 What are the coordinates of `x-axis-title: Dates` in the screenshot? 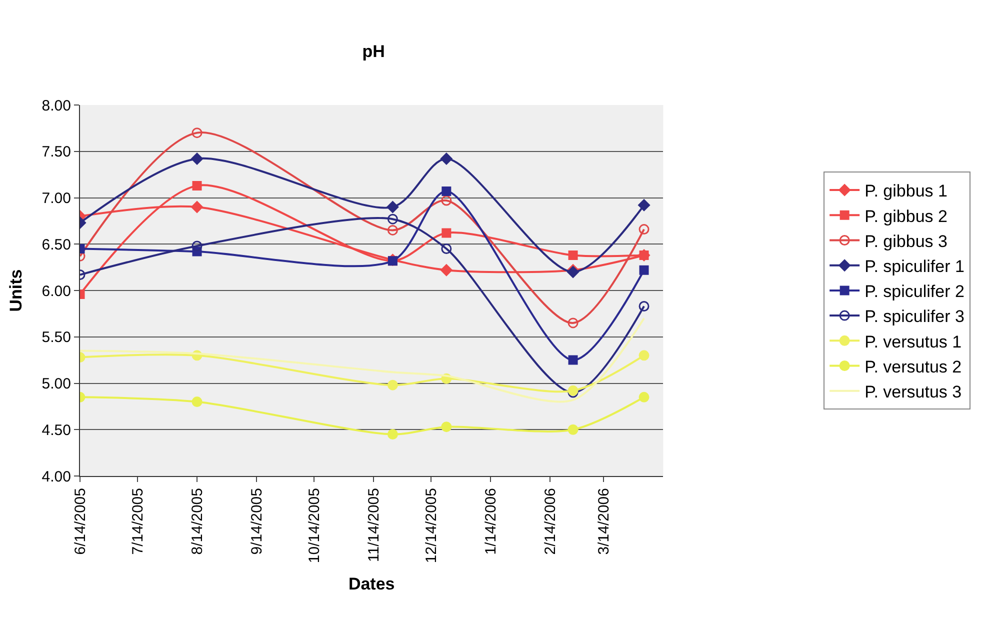 It's located at (371, 584).